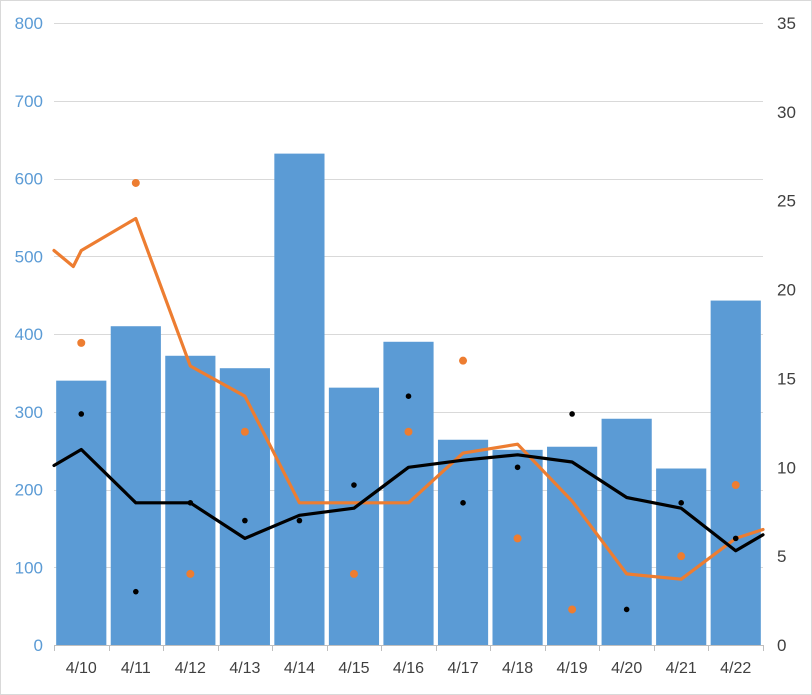 The height and width of the screenshot is (695, 812). Describe the element at coordinates (786, 378) in the screenshot. I see `right-axis-tick-label: 15` at that location.